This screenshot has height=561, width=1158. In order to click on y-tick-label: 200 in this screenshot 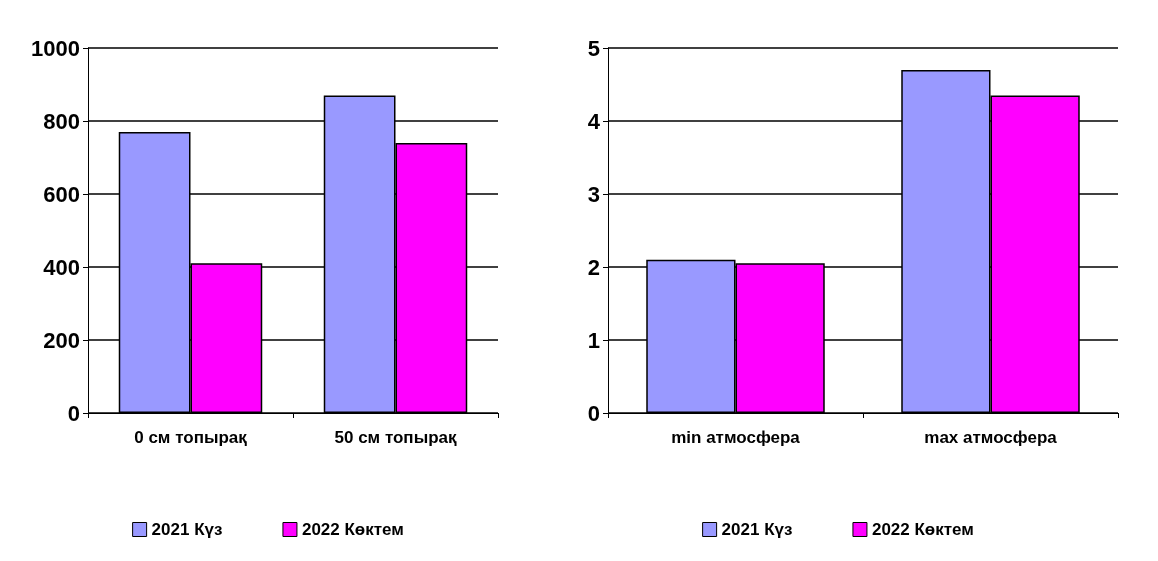, I will do `click(61, 340)`.